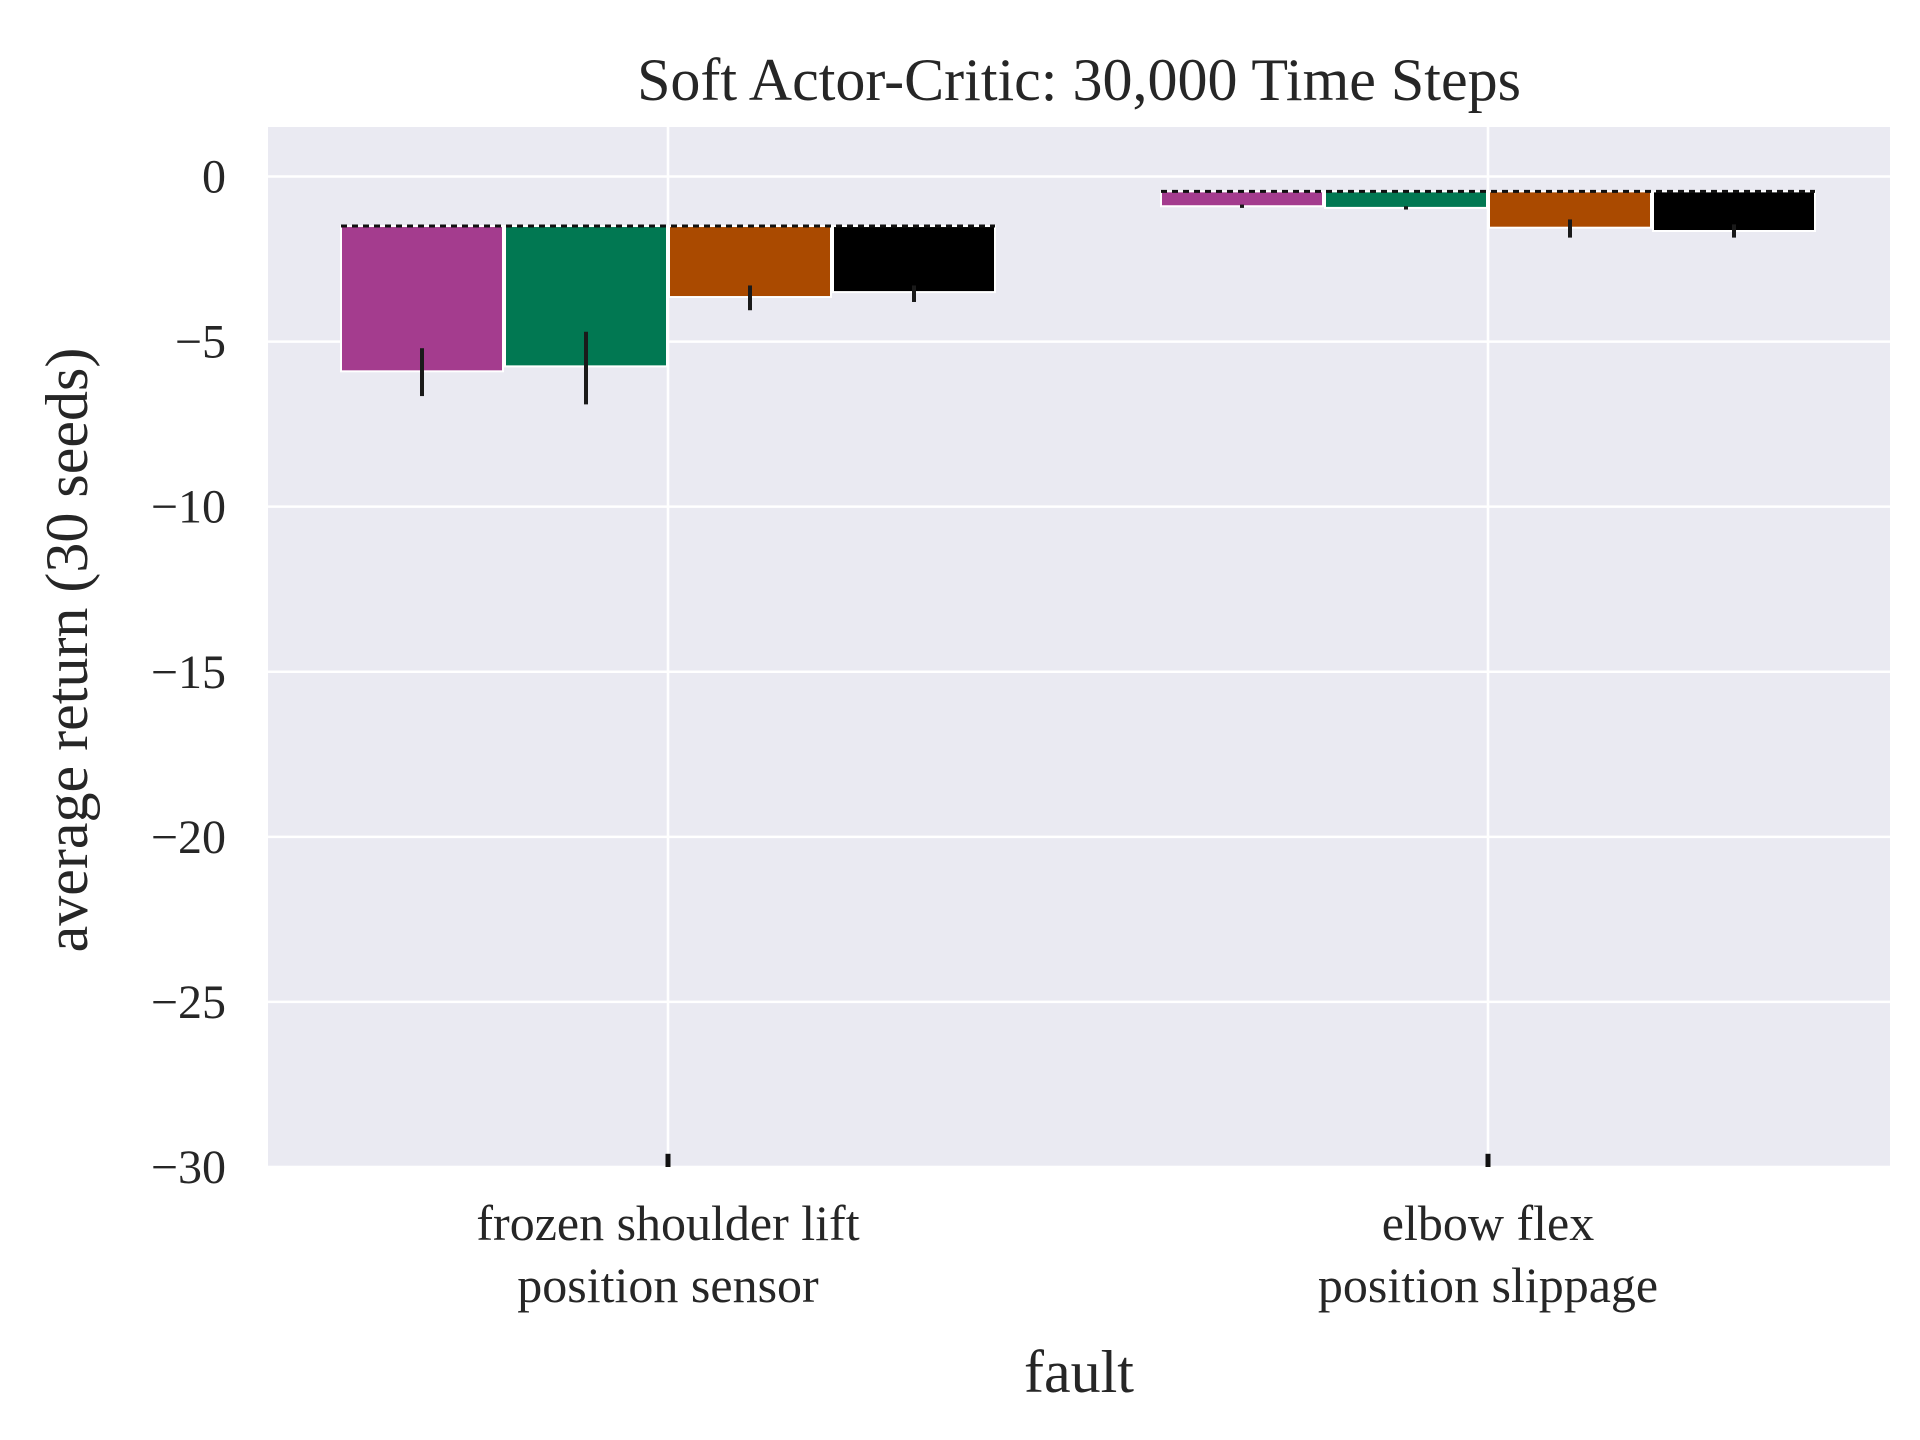 The width and height of the screenshot is (1920, 1440). Describe the element at coordinates (1488, 1285) in the screenshot. I see `x-tick-label: position slippage` at that location.